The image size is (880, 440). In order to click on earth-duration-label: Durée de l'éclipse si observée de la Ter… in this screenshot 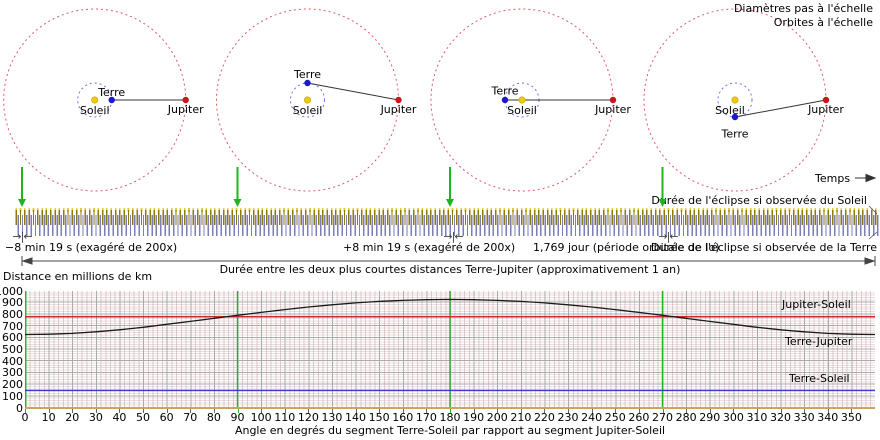, I will do `click(763, 247)`.